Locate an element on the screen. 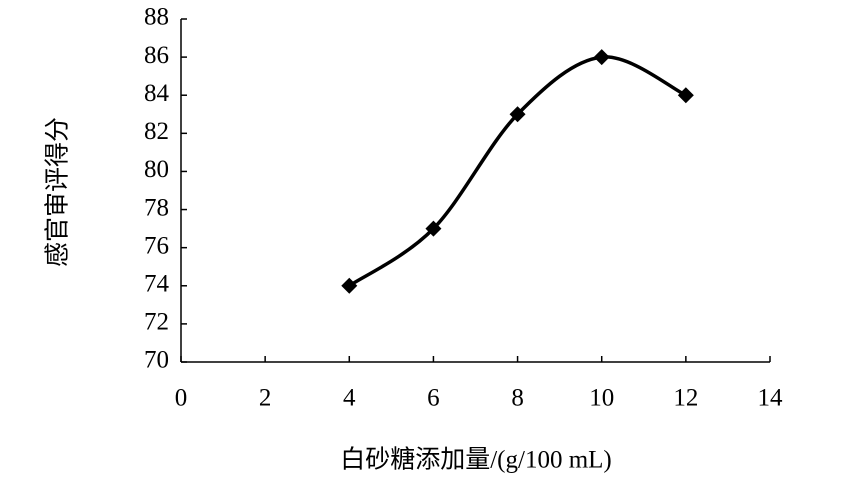 This screenshot has height=489, width=868. y-tick-label: 80 is located at coordinates (156, 169).